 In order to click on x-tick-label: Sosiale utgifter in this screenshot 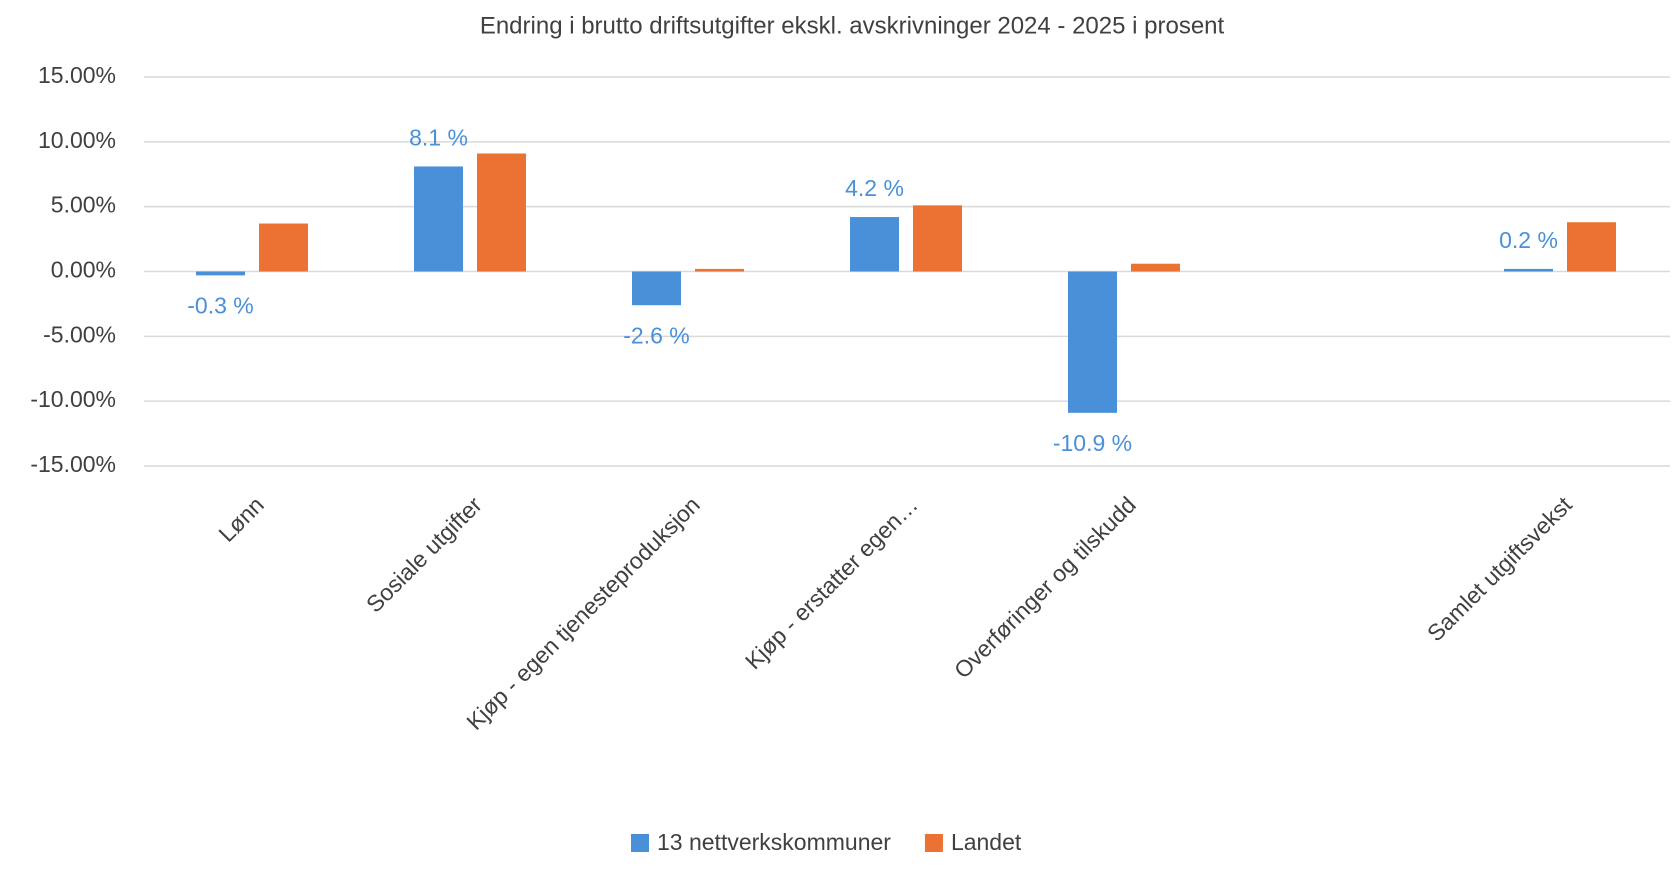, I will do `click(424, 554)`.